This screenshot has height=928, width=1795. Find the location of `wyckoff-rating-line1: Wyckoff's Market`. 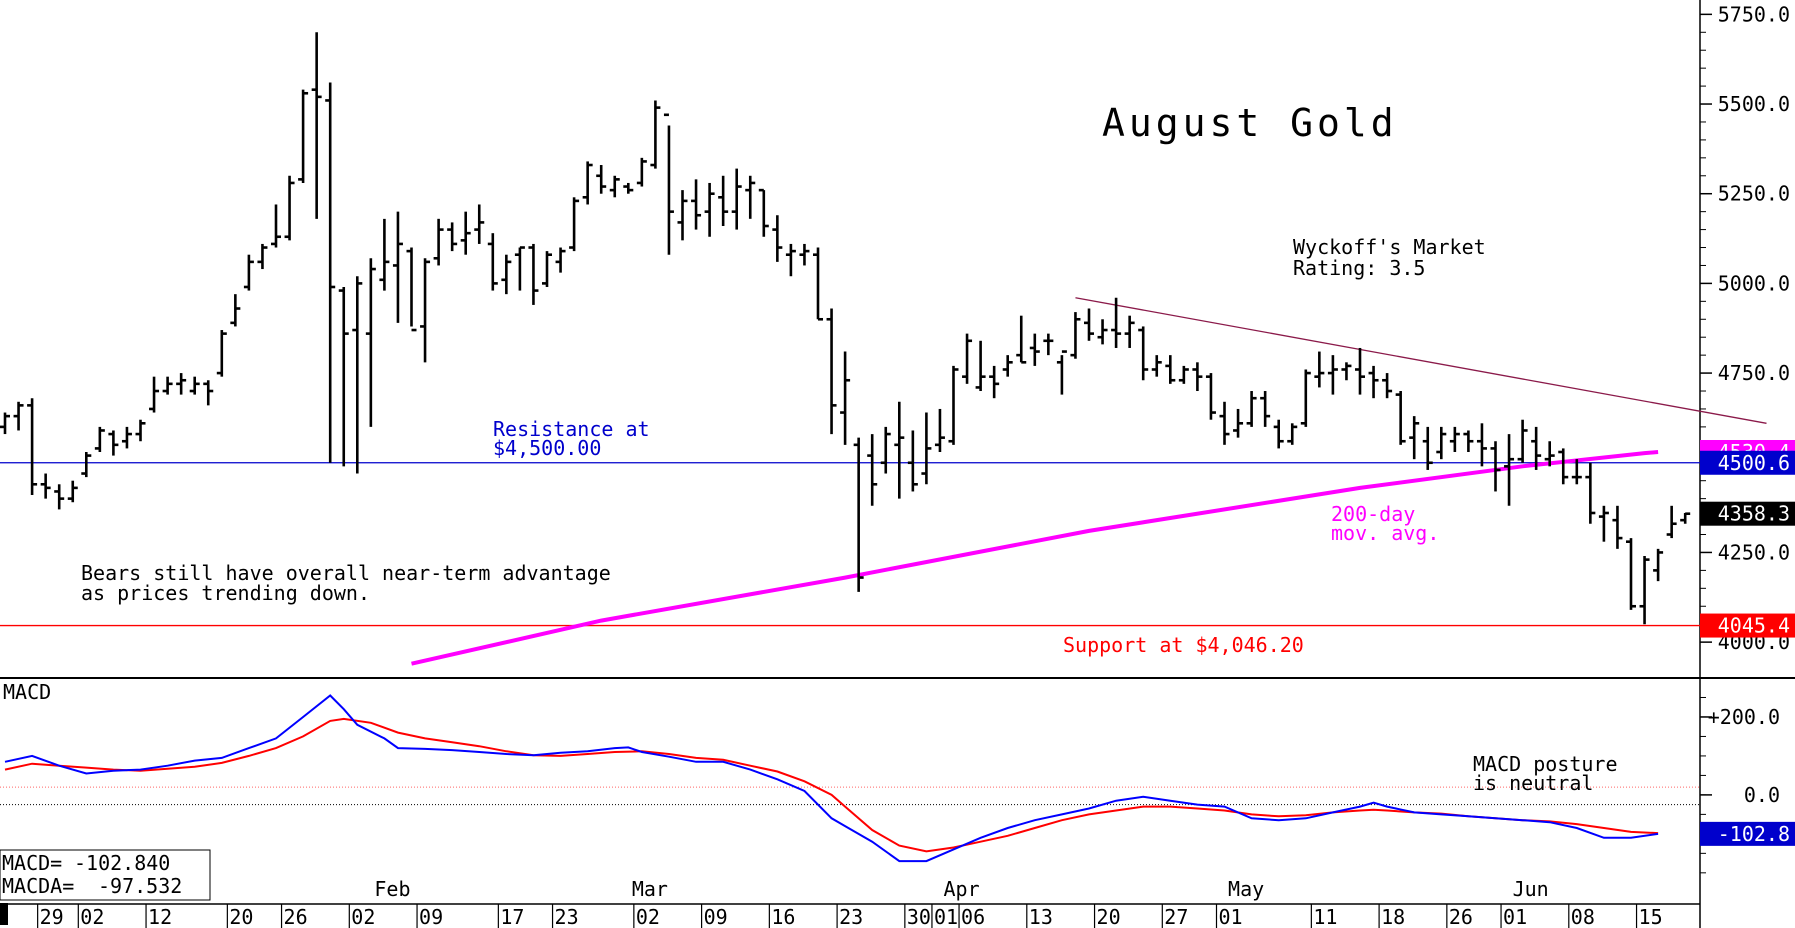

wyckoff-rating-line1: Wyckoff's Market is located at coordinates (1389, 247).